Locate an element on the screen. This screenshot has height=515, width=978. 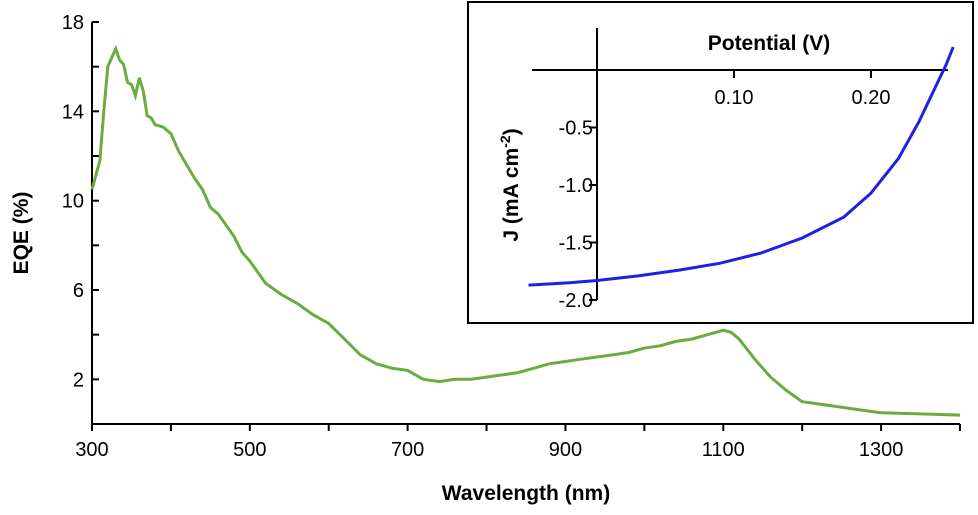
x-tick-label: 1100 is located at coordinates (723, 450).